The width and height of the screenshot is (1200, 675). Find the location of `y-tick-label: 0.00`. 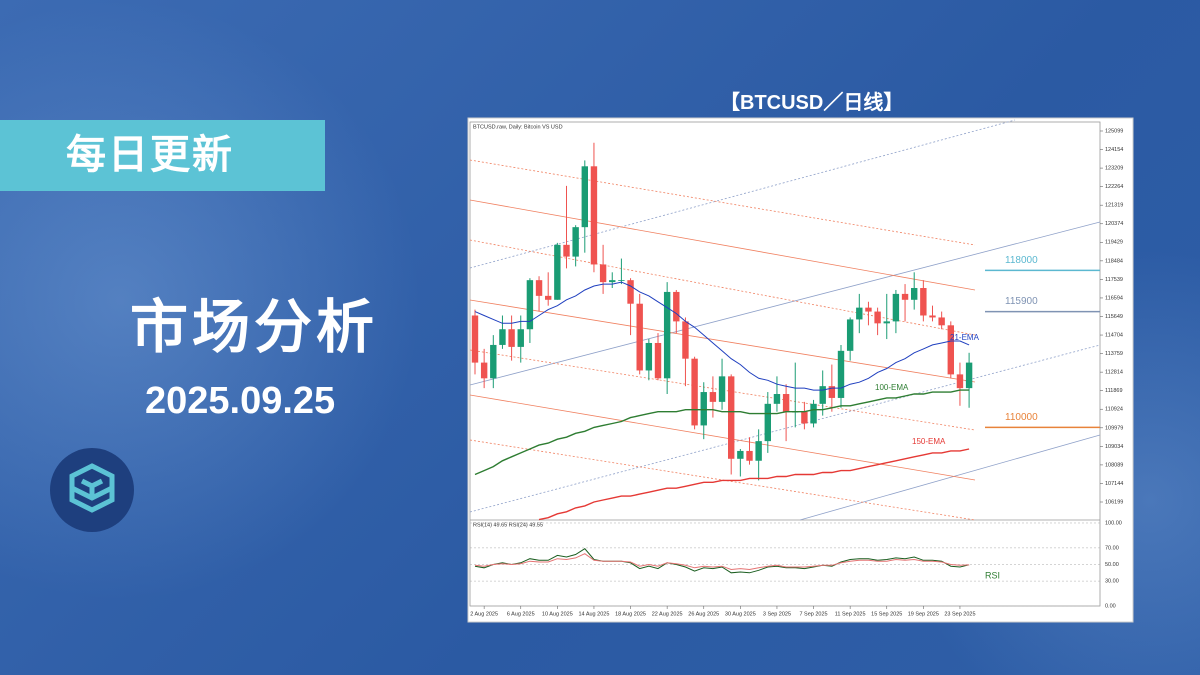

y-tick-label: 0.00 is located at coordinates (1110, 606).